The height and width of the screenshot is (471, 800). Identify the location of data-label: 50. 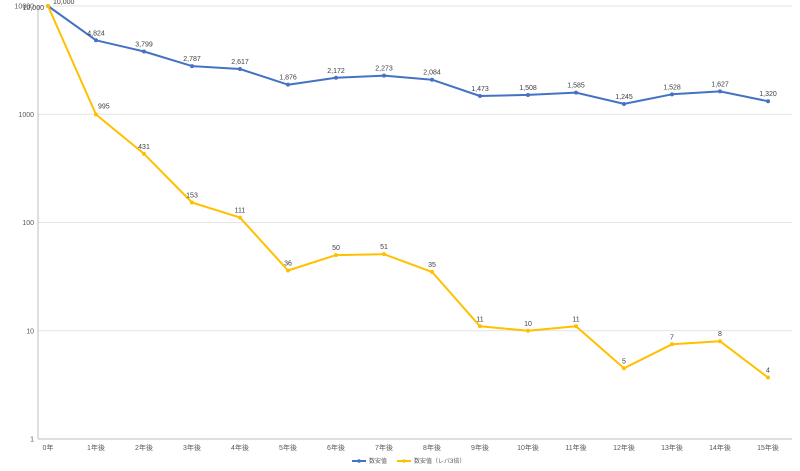
(336, 248).